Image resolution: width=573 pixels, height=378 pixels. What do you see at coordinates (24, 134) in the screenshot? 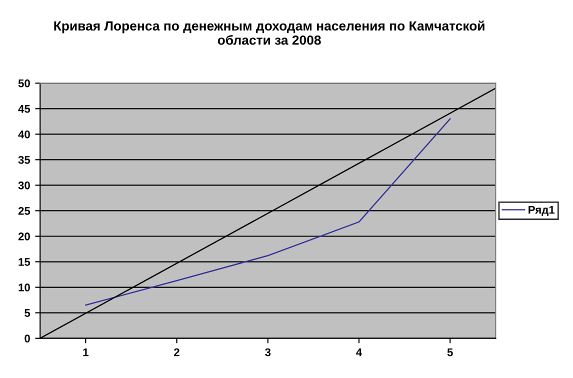
I see `y-tick-label: 40` at bounding box center [24, 134].